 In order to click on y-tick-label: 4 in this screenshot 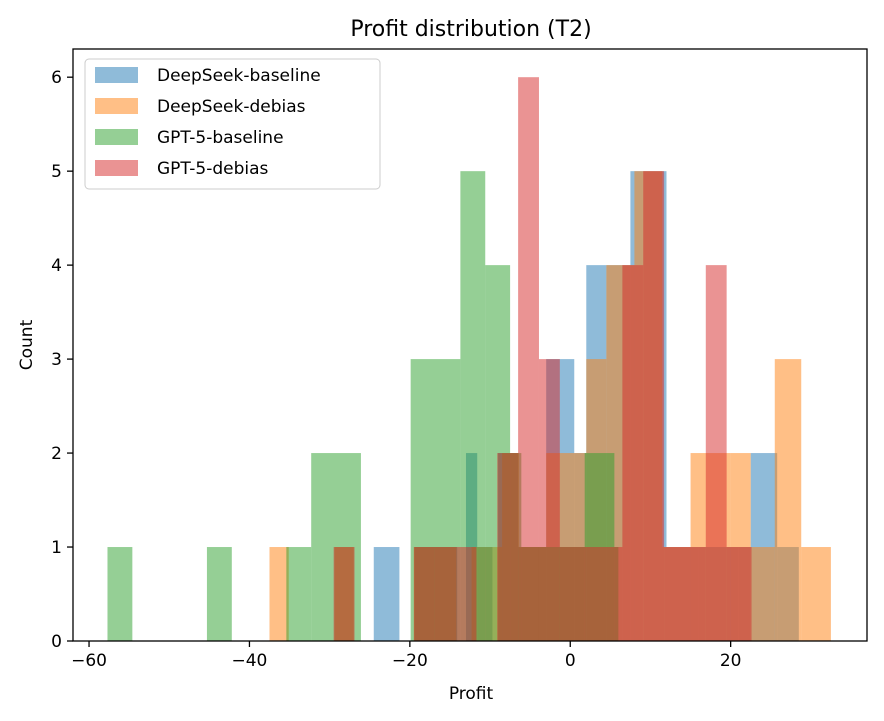, I will do `click(56, 266)`.